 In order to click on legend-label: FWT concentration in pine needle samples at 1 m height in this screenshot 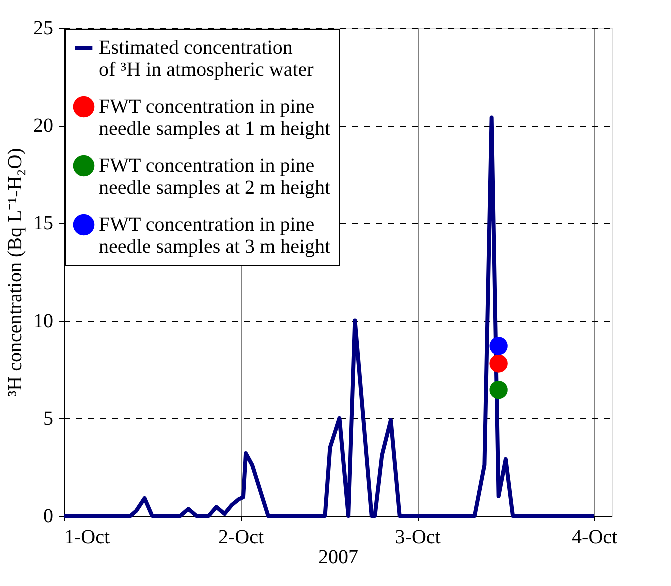, I will do `click(215, 118)`.